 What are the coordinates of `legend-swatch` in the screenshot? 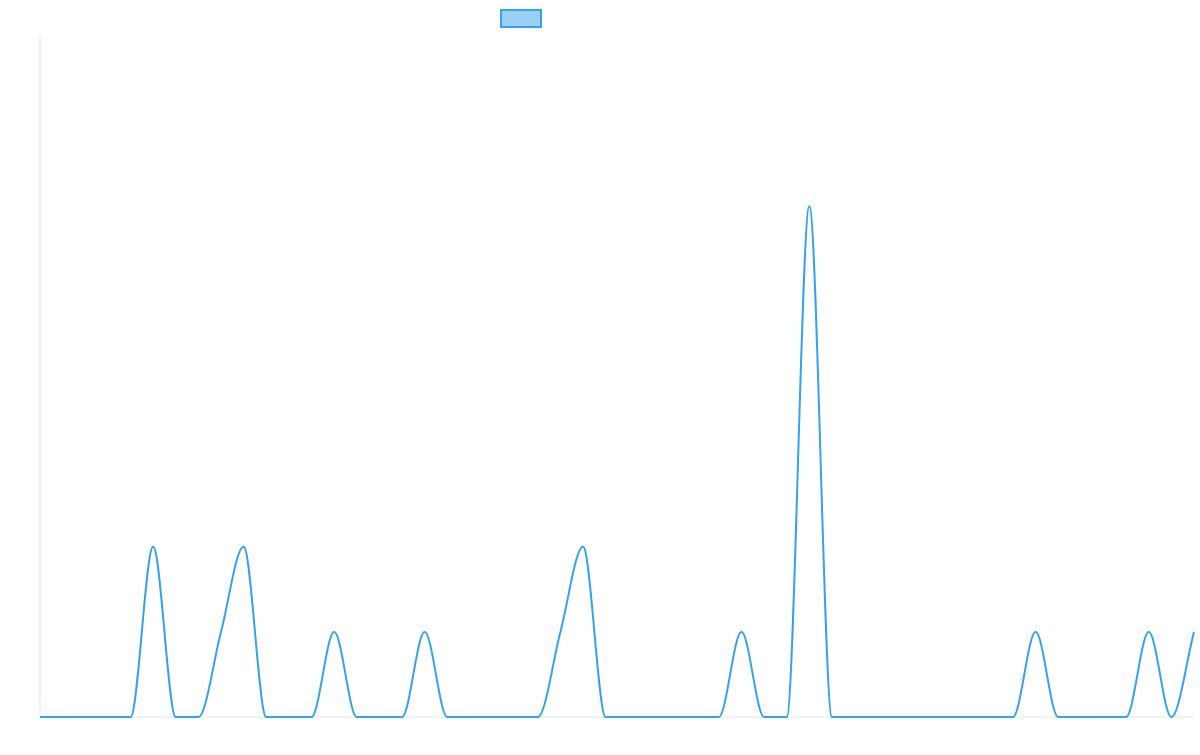 It's located at (521, 18).